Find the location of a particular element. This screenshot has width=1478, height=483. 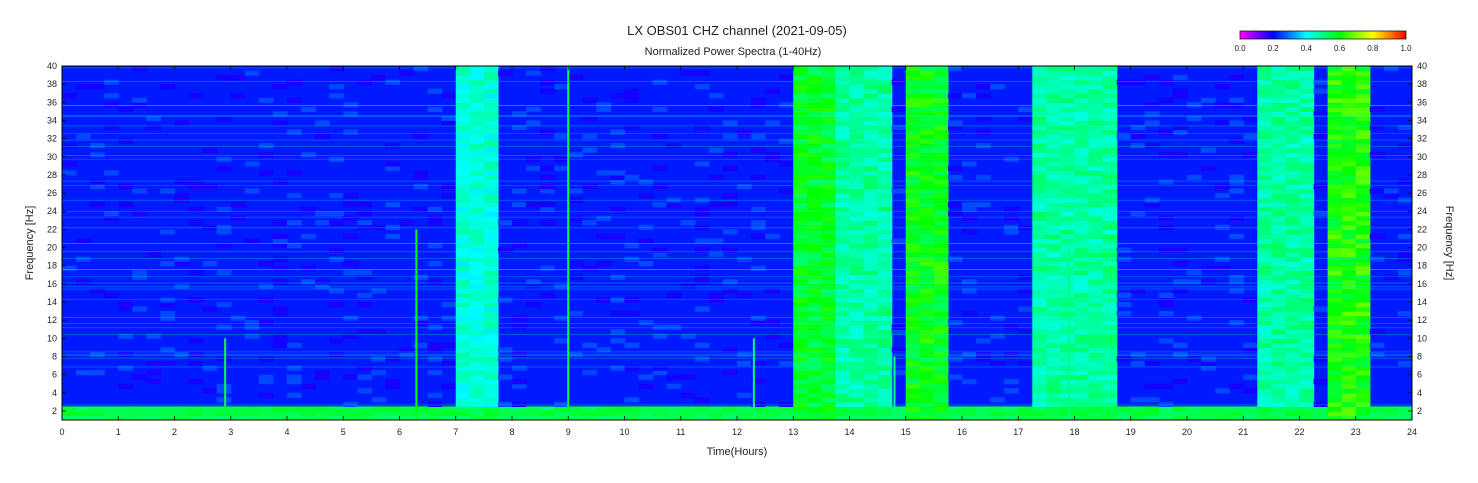

x-tick-label: 15 is located at coordinates (906, 432).